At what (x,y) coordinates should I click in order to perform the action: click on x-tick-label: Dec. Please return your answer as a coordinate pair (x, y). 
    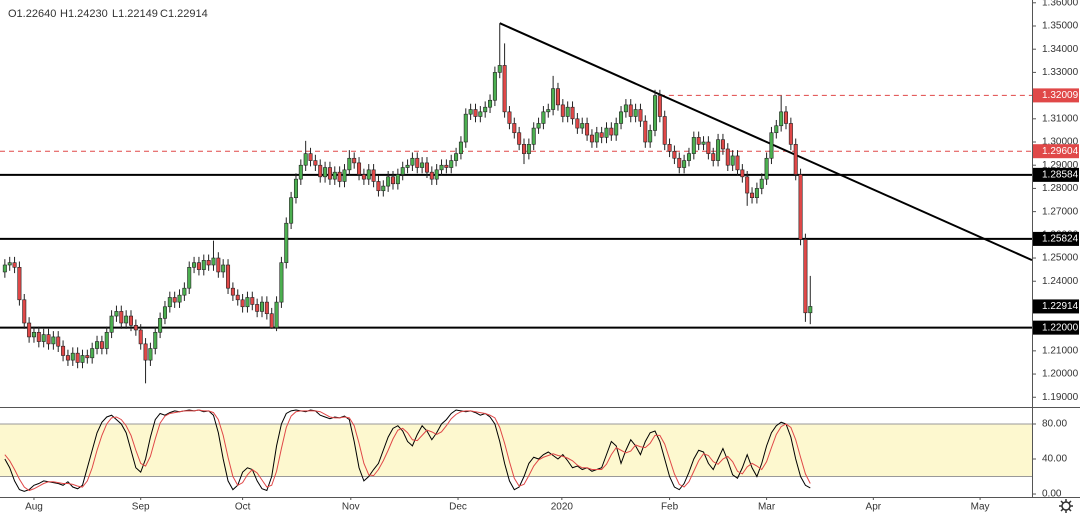
    Looking at the image, I should click on (458, 507).